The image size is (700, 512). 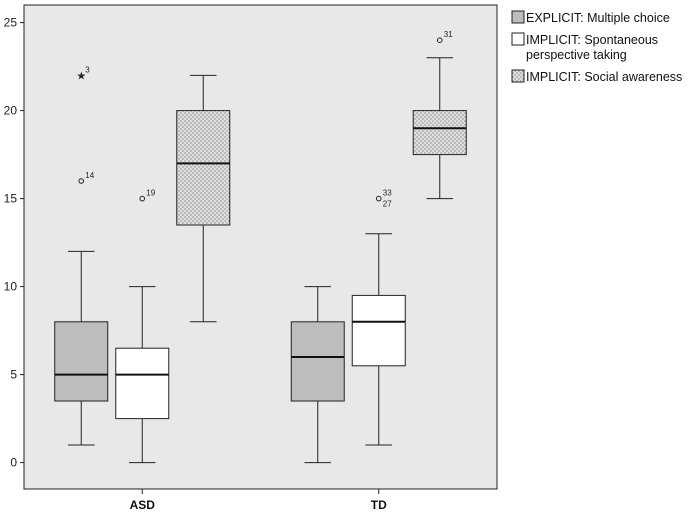 What do you see at coordinates (14, 243) in the screenshot?
I see `y-axis: 0 5 10 15 20 25` at bounding box center [14, 243].